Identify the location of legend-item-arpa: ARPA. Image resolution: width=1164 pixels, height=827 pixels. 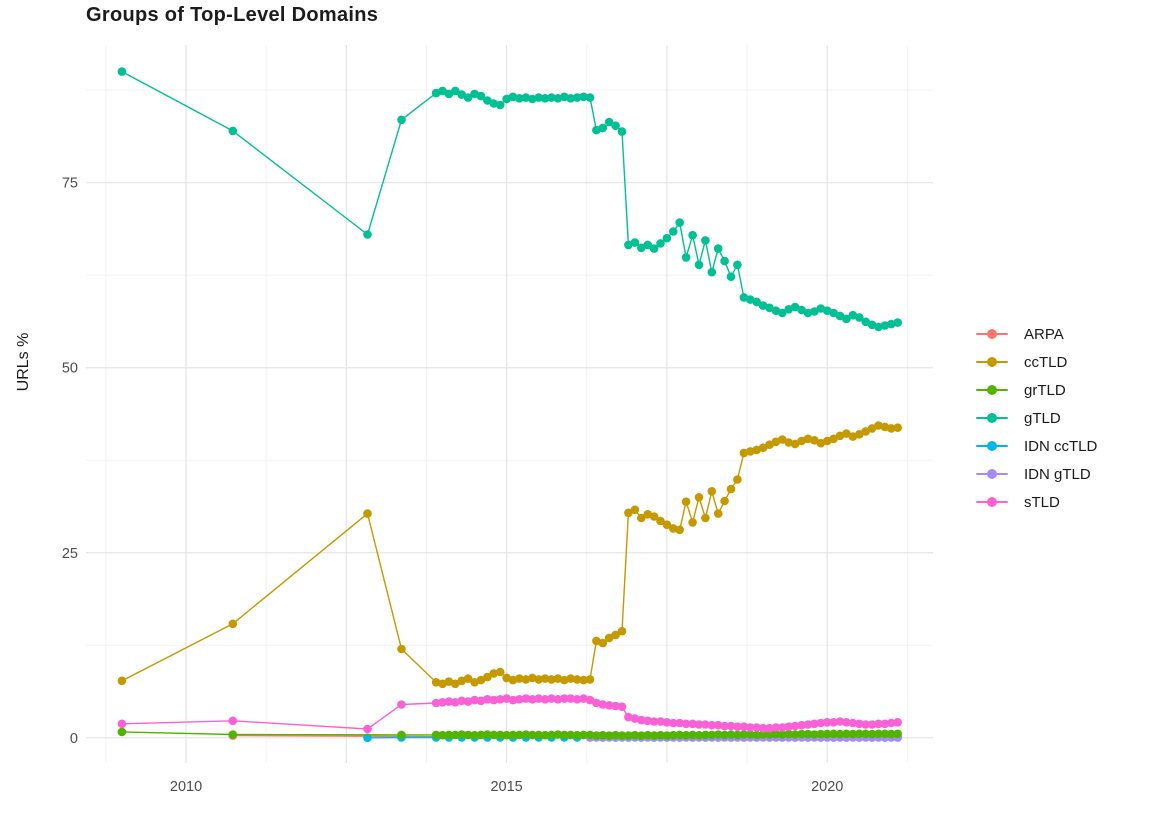
(1036, 334).